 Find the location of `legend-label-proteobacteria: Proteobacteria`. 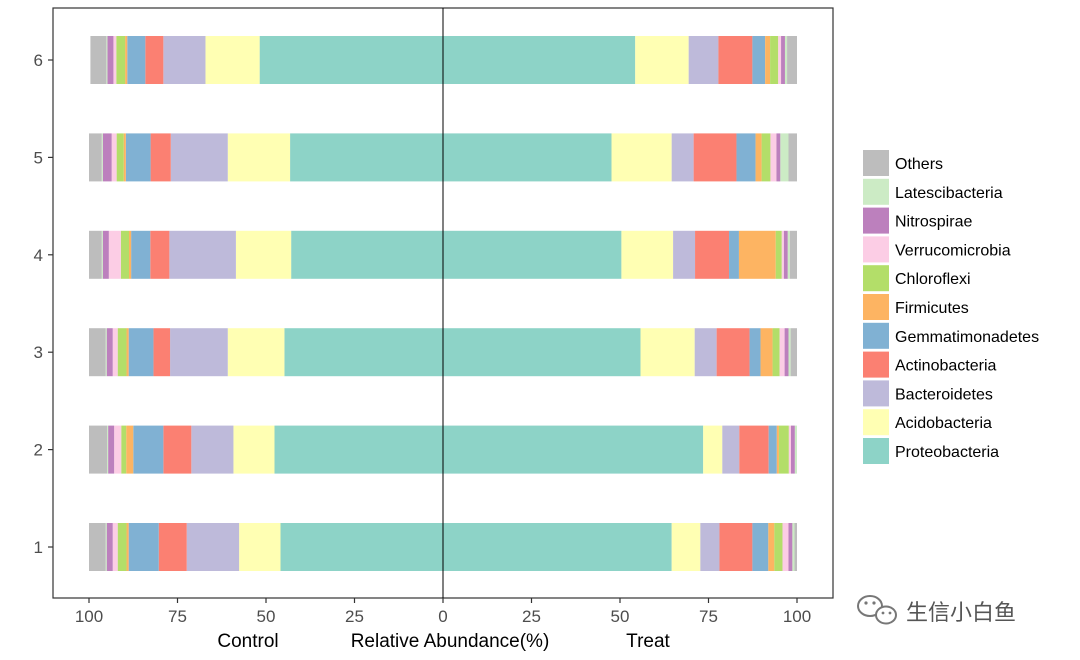

legend-label-proteobacteria: Proteobacteria is located at coordinates (947, 452).